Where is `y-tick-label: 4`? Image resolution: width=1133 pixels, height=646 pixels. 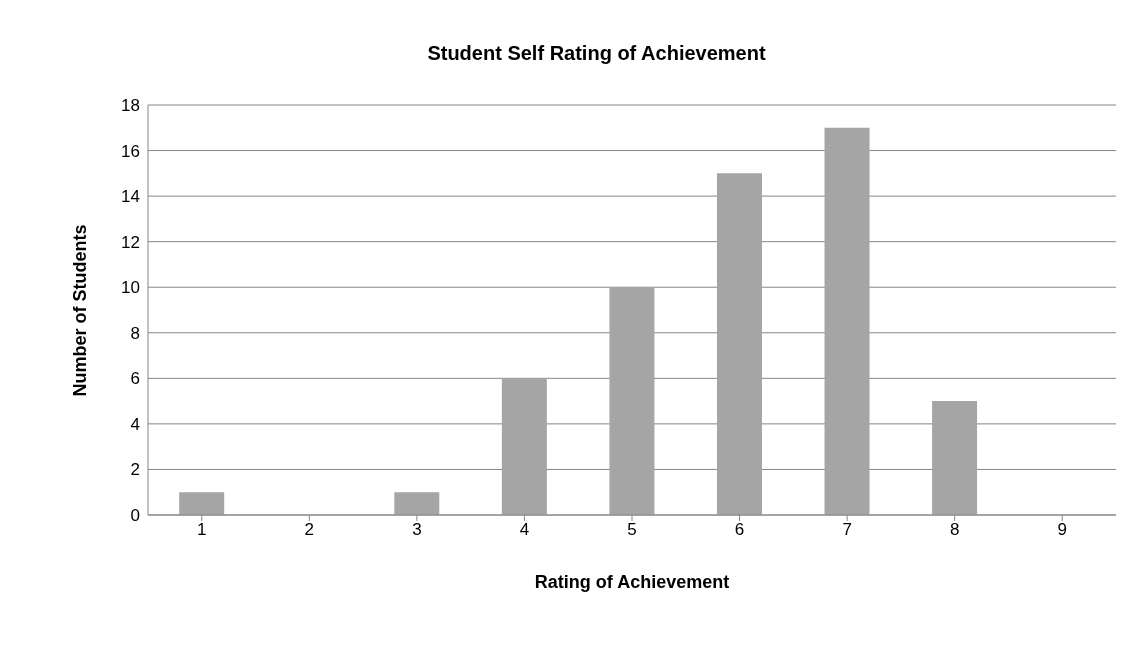 y-tick-label: 4 is located at coordinates (135, 424).